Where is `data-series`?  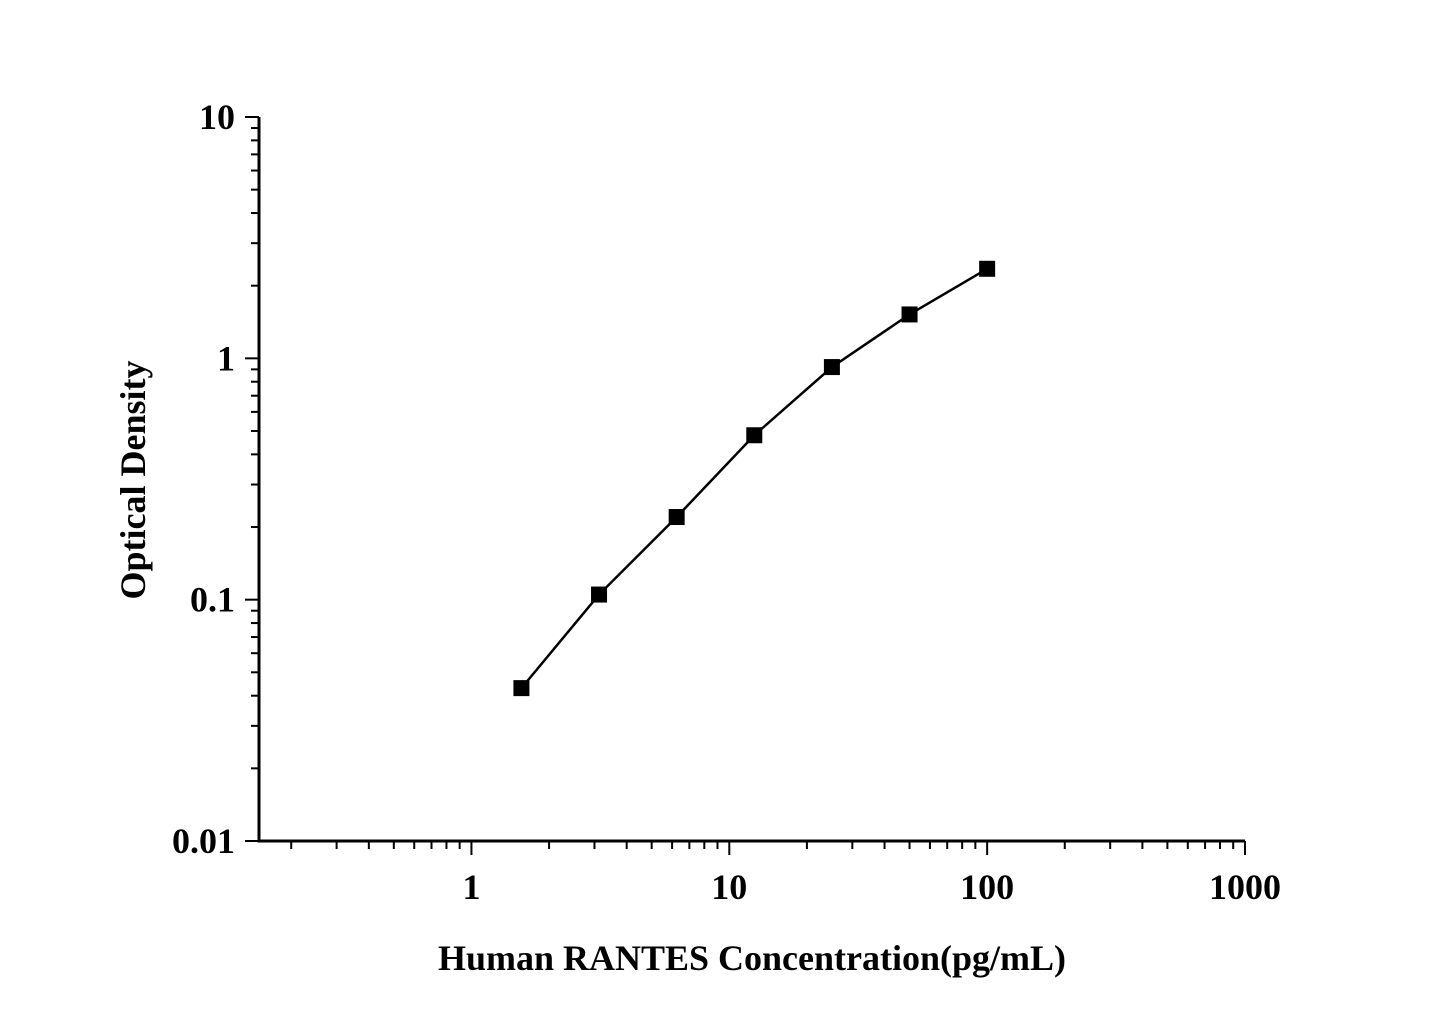 data-series is located at coordinates (754, 478).